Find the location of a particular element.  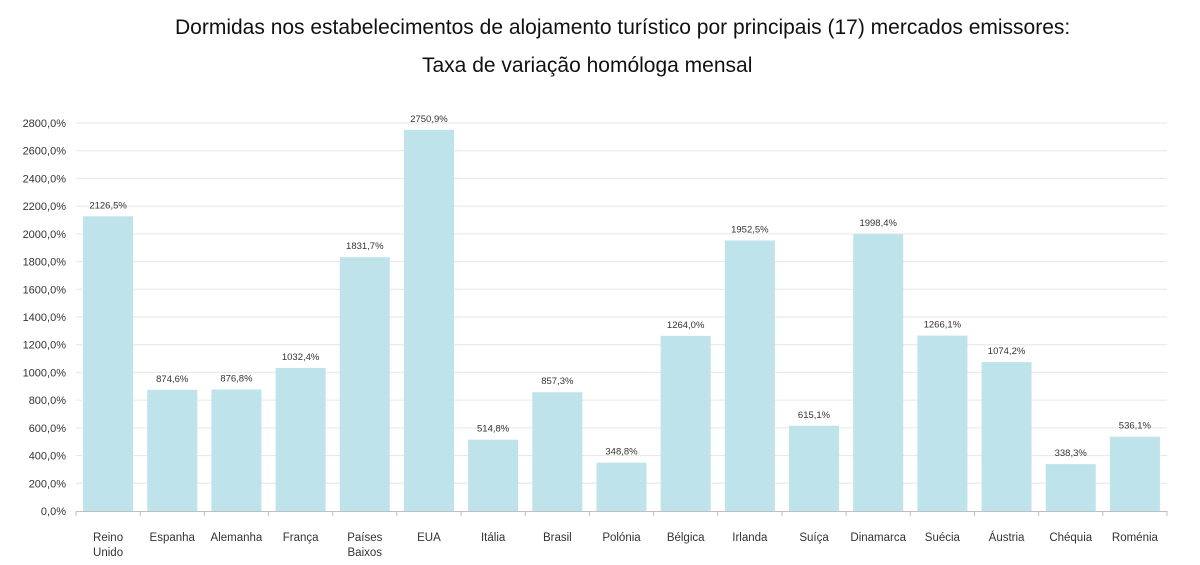

y-tick-label: 600,0% is located at coordinates (48, 429).